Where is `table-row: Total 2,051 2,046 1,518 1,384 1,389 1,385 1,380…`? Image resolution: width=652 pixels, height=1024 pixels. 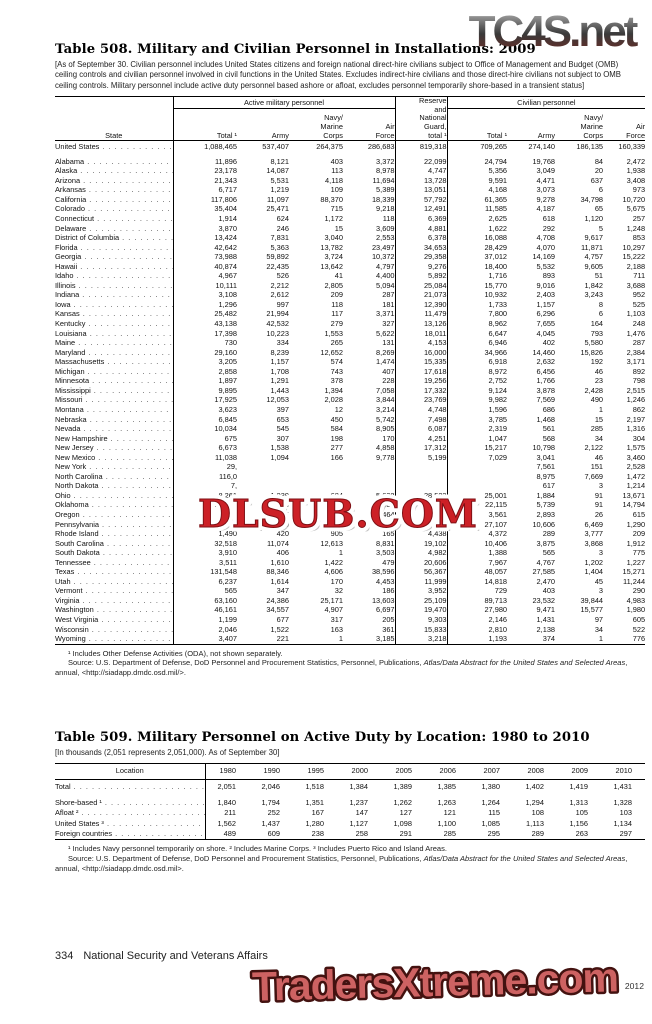
table-row: Total 2,051 2,046 1,518 1,384 1,389 1,385 1,380… is located at coordinates (350, 786).